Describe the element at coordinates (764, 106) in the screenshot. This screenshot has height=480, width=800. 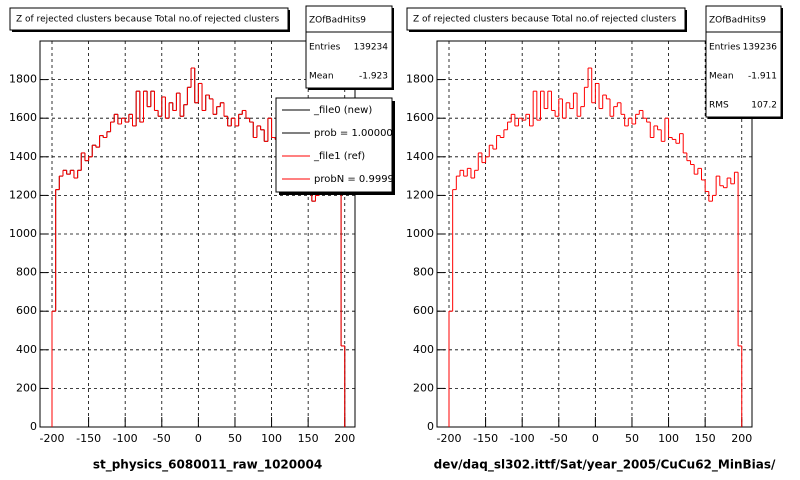
I see `stats-value: 107.2` at that location.